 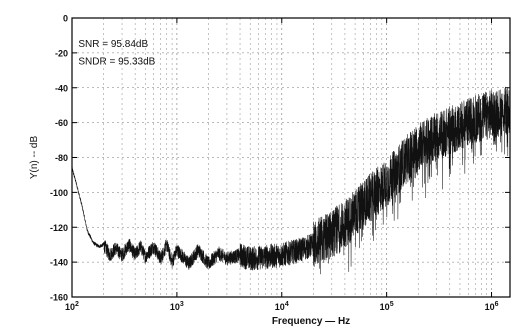 What do you see at coordinates (65, 19) in the screenshot?
I see `y-tick-label: 0` at bounding box center [65, 19].